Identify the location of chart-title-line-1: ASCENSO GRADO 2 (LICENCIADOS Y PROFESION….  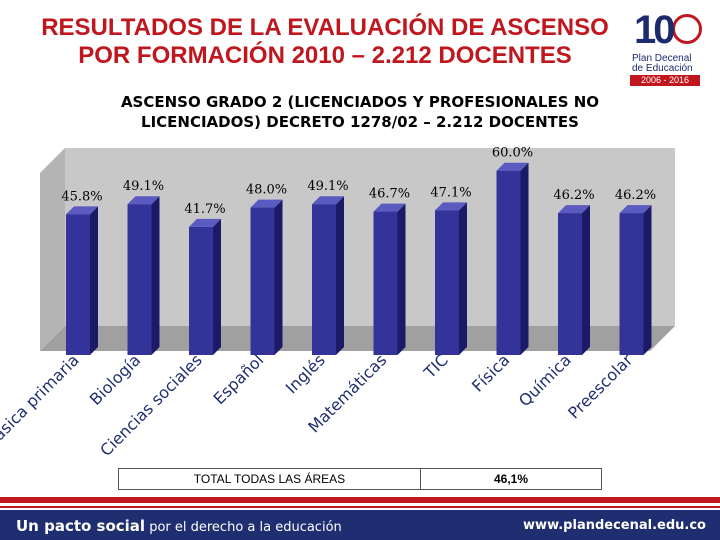
(360, 102).